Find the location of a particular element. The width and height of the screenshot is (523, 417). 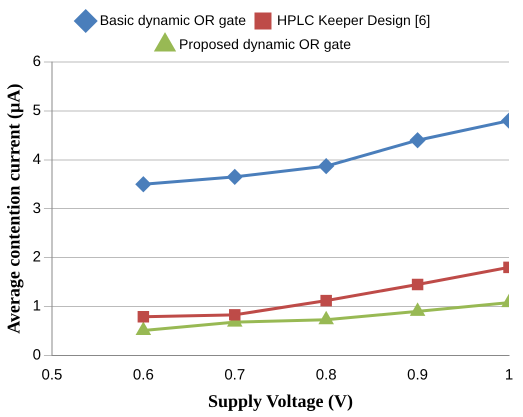

x-tick-label: 0.5 is located at coordinates (52, 375).